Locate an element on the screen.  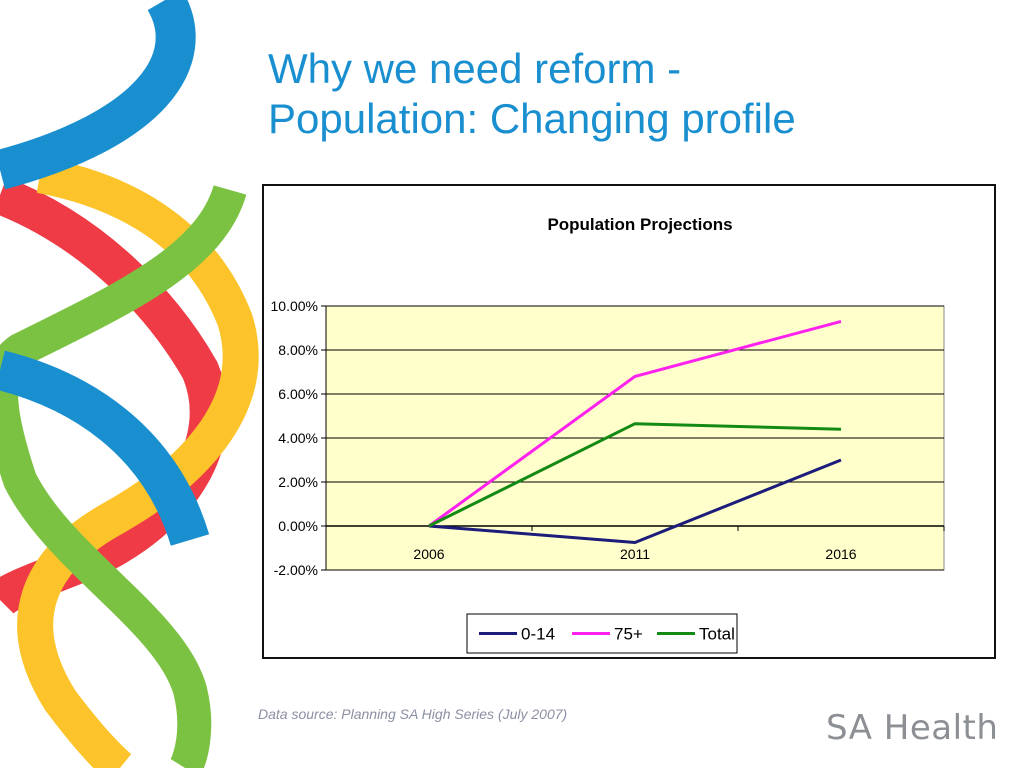
y-tick-label: 0.00% is located at coordinates (298, 526).